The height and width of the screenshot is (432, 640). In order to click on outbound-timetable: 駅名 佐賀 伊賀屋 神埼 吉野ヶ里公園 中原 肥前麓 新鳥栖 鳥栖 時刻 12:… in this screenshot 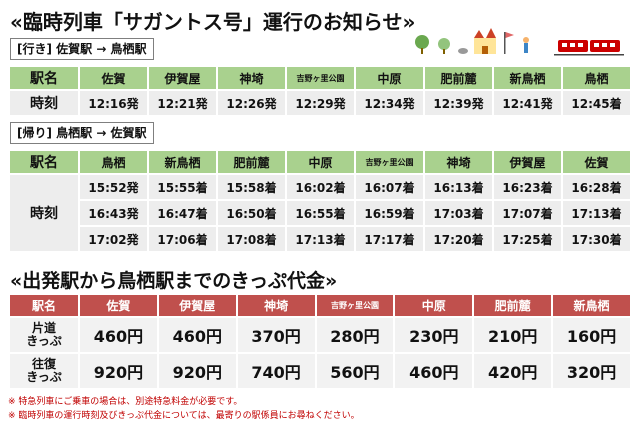, I will do `click(320, 91)`.